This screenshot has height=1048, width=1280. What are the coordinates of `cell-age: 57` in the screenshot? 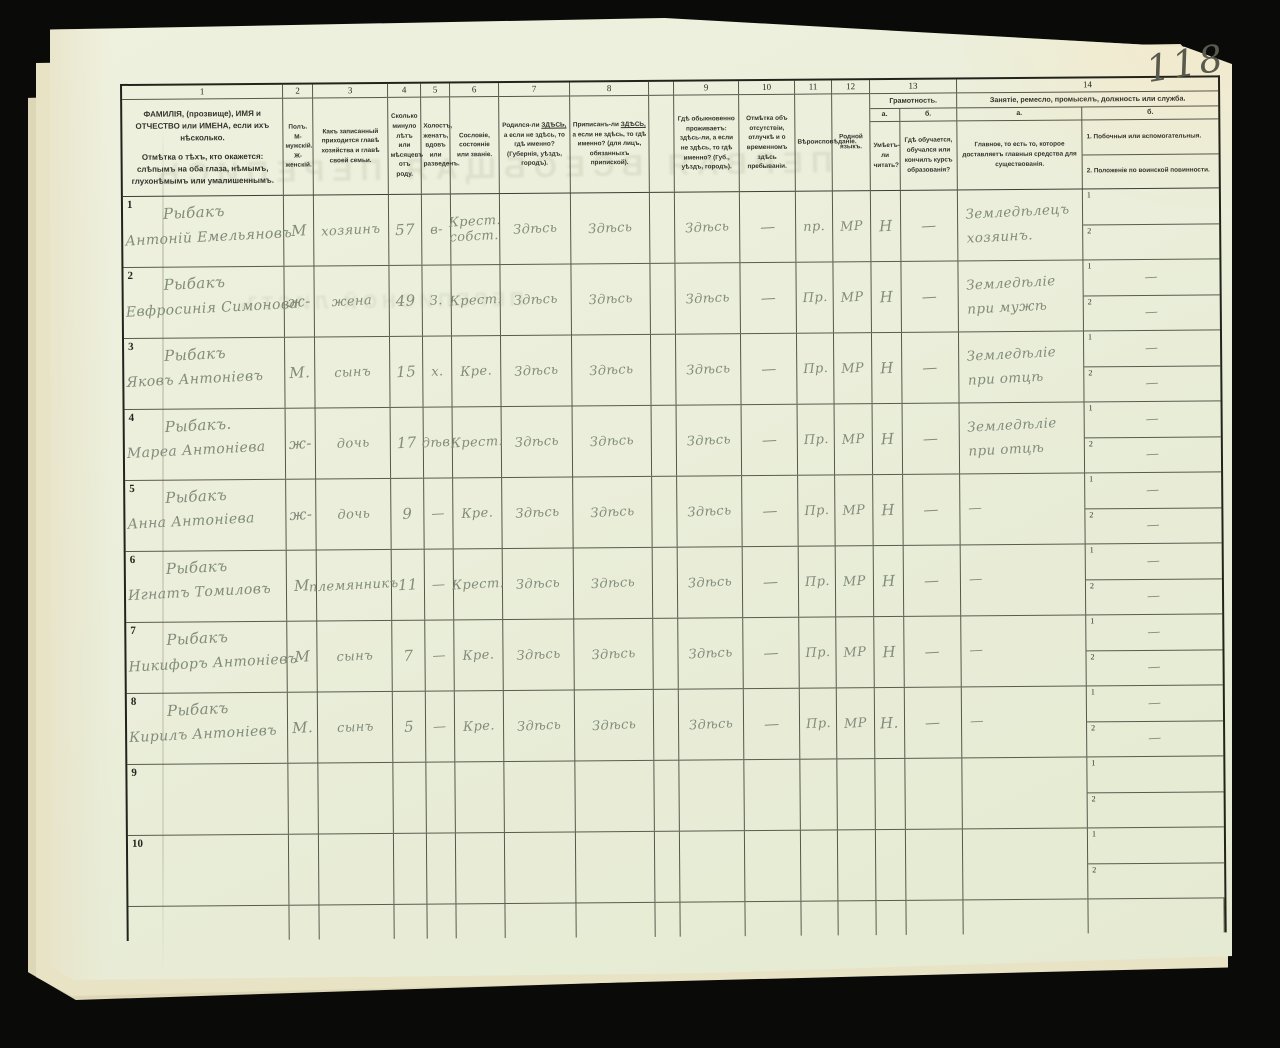 It's located at (405, 229).